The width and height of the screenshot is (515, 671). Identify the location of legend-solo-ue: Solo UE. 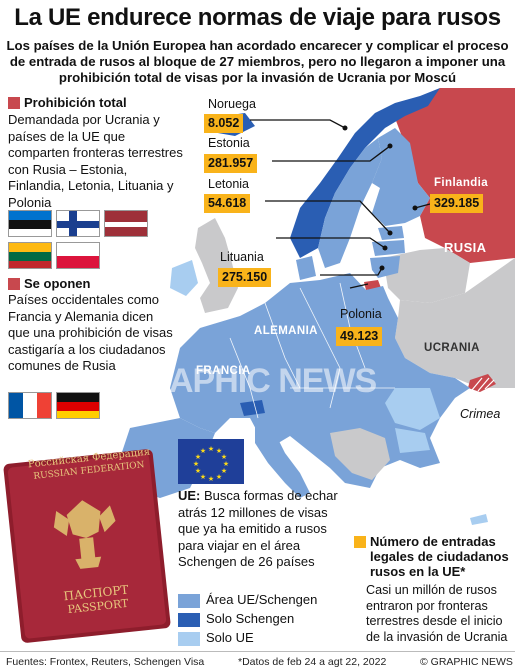
(216, 638).